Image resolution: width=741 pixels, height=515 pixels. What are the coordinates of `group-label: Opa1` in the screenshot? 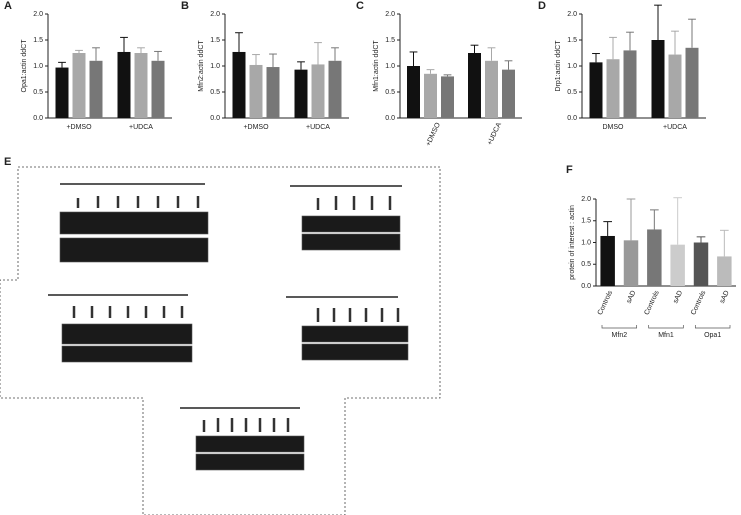 It's located at (712, 335).